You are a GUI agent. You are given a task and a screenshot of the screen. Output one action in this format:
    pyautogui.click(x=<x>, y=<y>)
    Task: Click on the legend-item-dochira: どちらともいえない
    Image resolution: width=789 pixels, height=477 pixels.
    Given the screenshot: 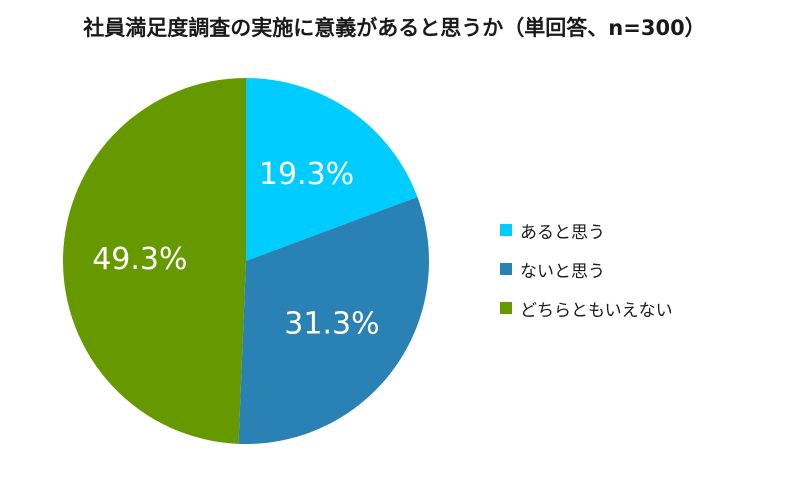 What is the action you would take?
    pyautogui.click(x=586, y=309)
    